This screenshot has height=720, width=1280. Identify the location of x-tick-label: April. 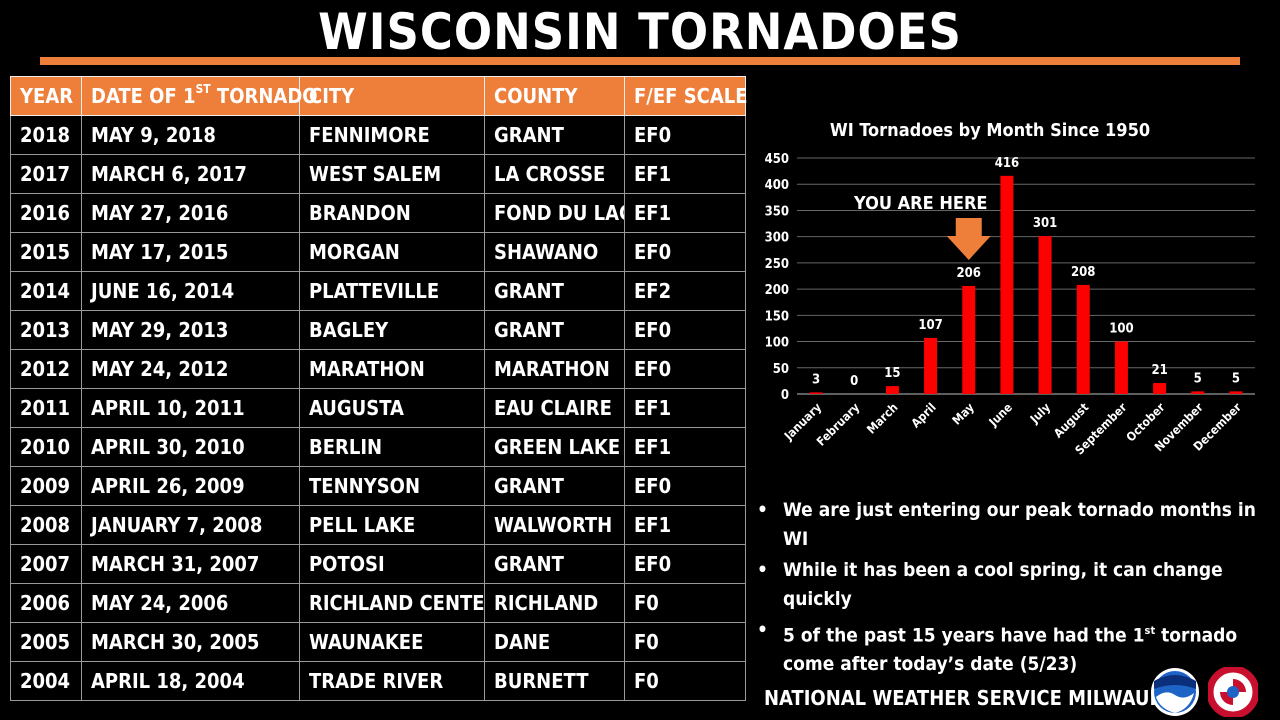
(923, 415).